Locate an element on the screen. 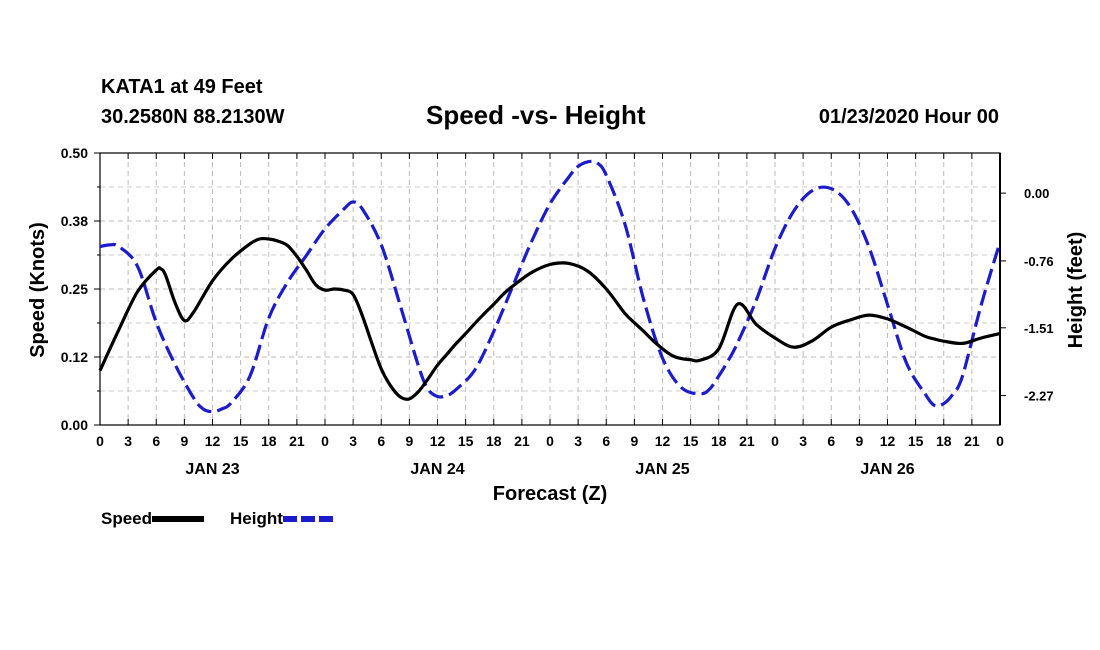  x-day-label: JAN 26 is located at coordinates (887, 469).